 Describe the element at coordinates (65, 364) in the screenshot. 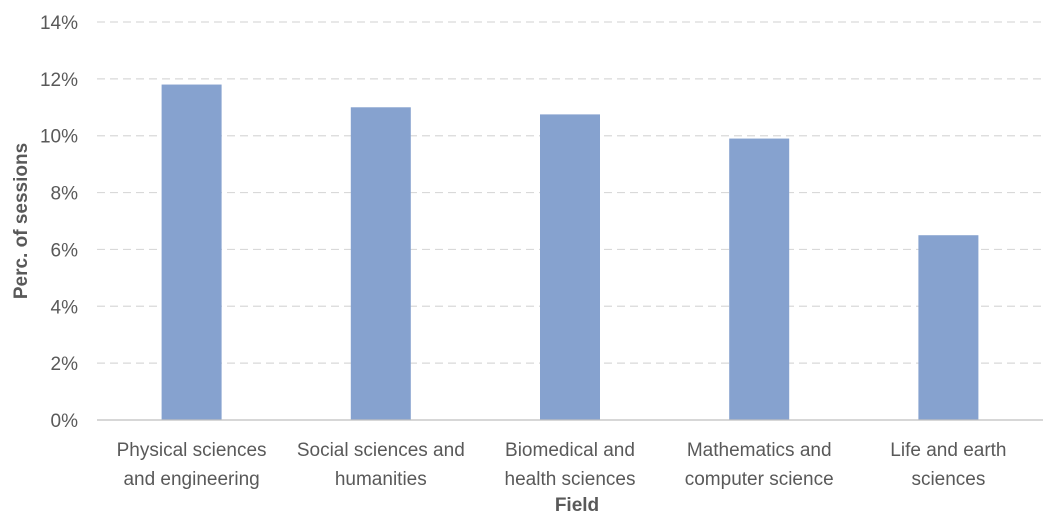

I see `y-tick-label: 2%` at that location.